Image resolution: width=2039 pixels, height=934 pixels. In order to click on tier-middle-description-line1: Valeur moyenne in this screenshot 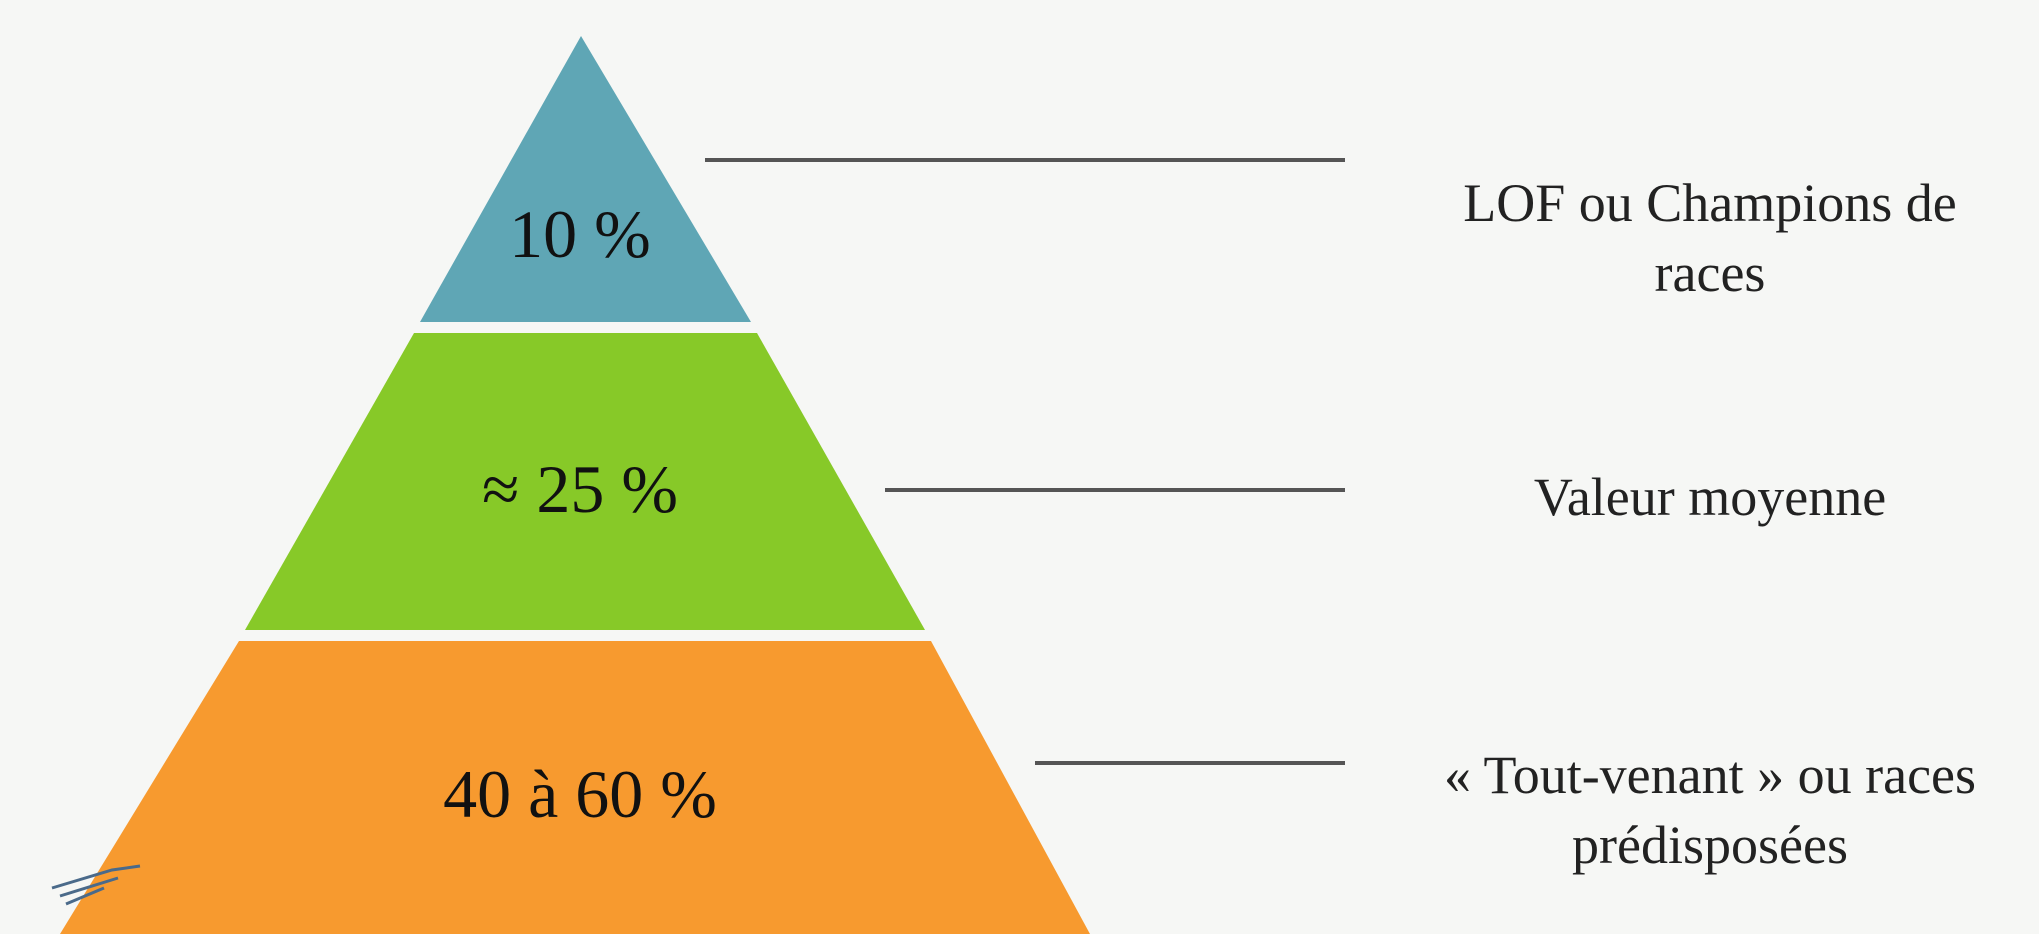, I will do `click(1710, 497)`.